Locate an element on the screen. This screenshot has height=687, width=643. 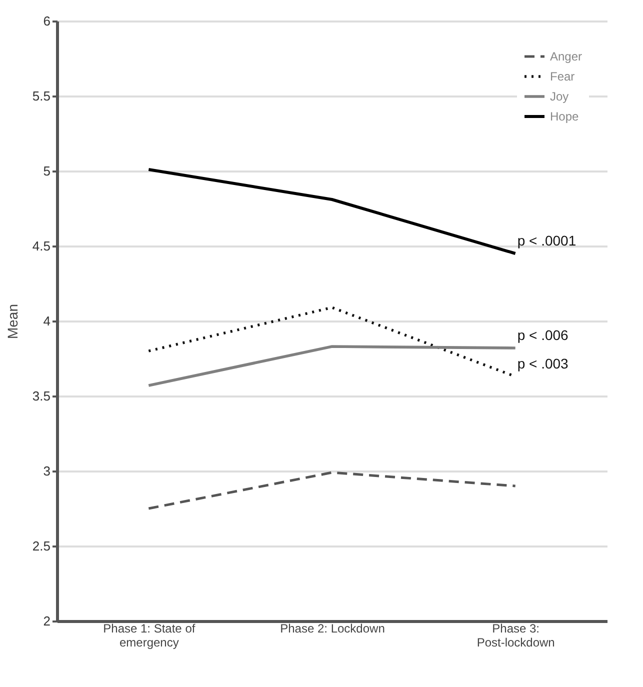
annotation: p < .0001 is located at coordinates (546, 240).